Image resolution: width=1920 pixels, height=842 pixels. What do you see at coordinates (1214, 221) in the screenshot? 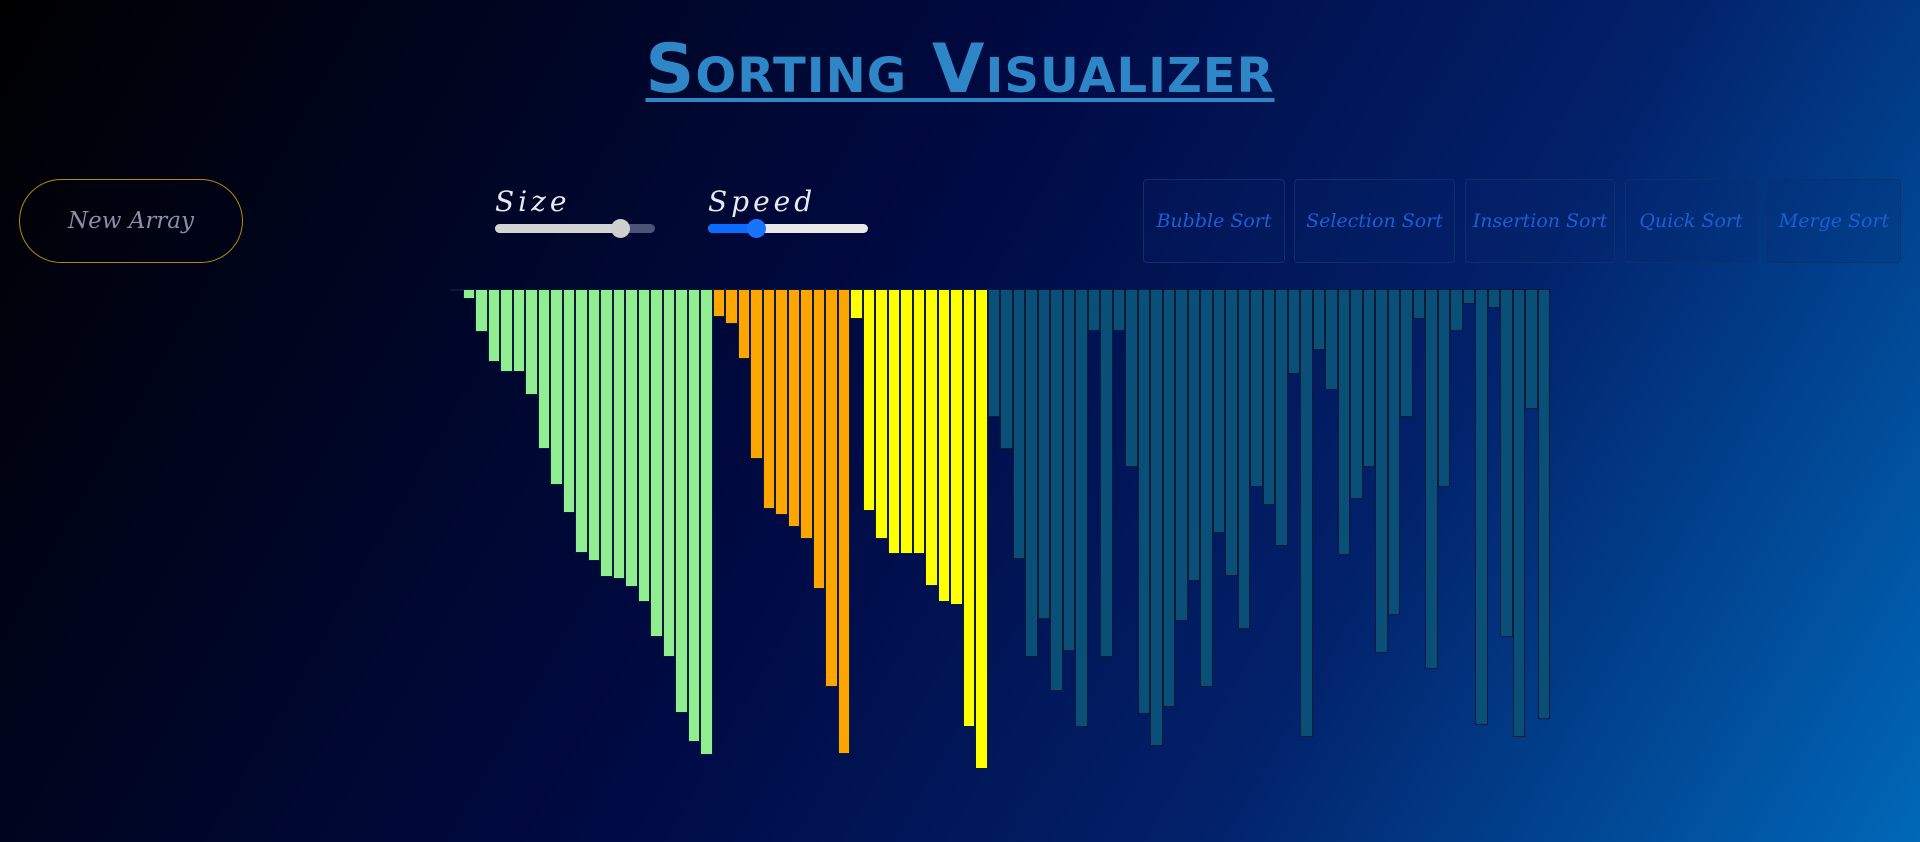
I see `bubble-sort-button: Bubble Sort` at bounding box center [1214, 221].